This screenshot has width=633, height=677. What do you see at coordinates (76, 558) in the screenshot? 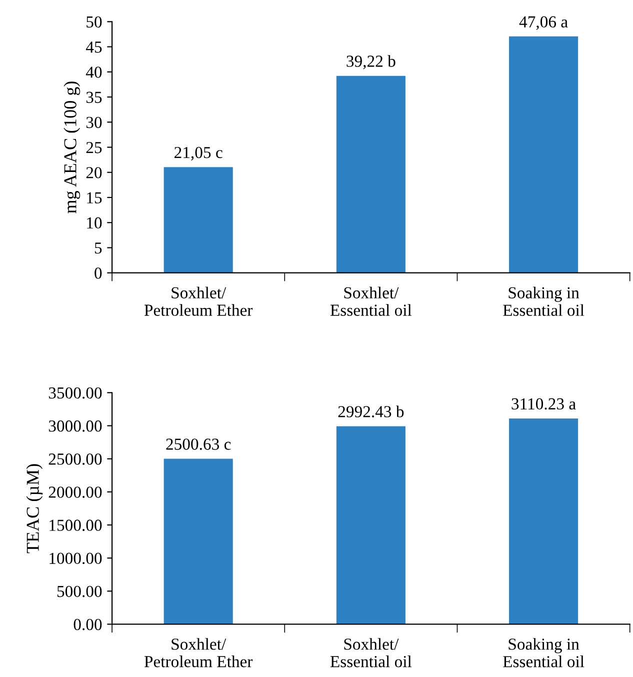
I see `y-tick-label: 1000.00` at bounding box center [76, 558].